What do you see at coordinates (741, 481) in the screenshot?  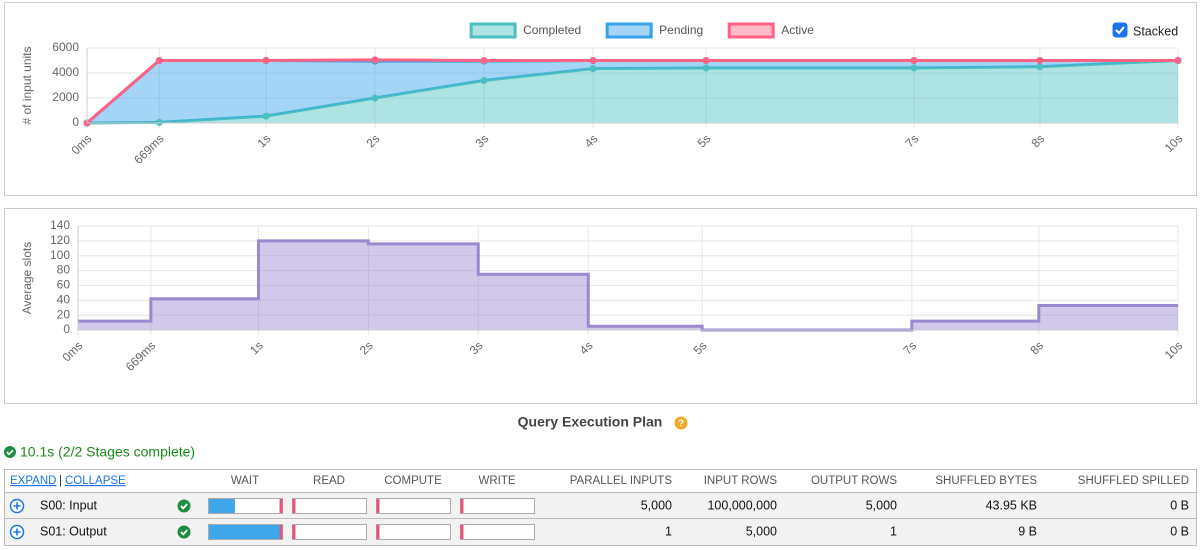 I see `column-header: INPUT ROWS` at bounding box center [741, 481].